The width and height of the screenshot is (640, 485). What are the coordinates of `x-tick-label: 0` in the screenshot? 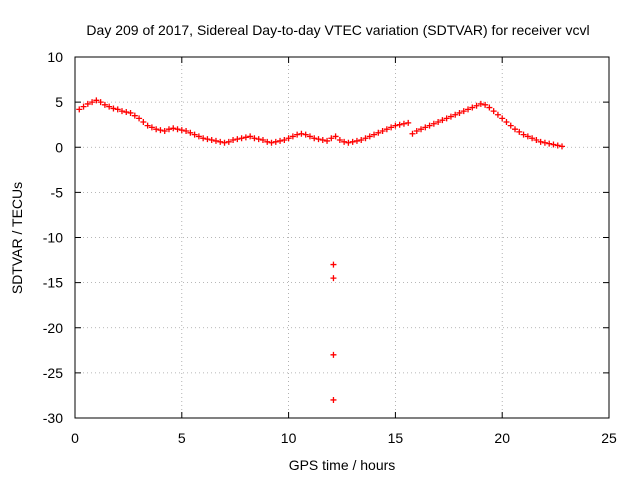 It's located at (75, 438).